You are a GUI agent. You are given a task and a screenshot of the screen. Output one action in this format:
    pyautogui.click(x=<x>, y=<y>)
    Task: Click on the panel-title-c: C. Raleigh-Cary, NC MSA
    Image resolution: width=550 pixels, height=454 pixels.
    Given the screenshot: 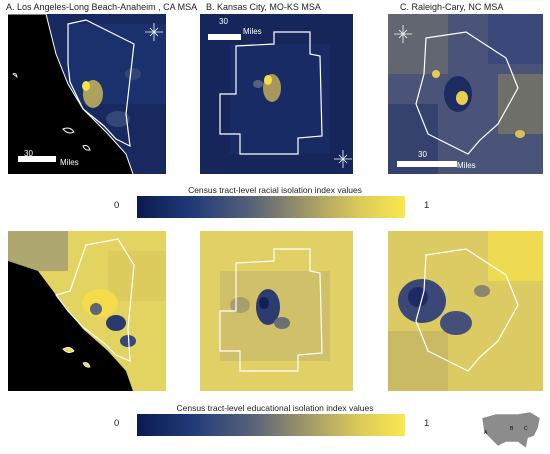 What is the action you would take?
    pyautogui.click(x=452, y=7)
    